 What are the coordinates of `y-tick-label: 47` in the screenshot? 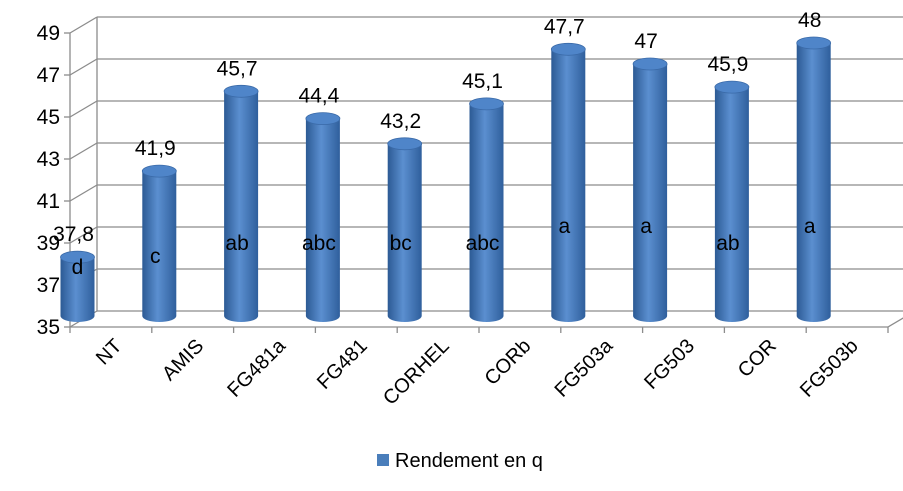 It's located at (48, 75).